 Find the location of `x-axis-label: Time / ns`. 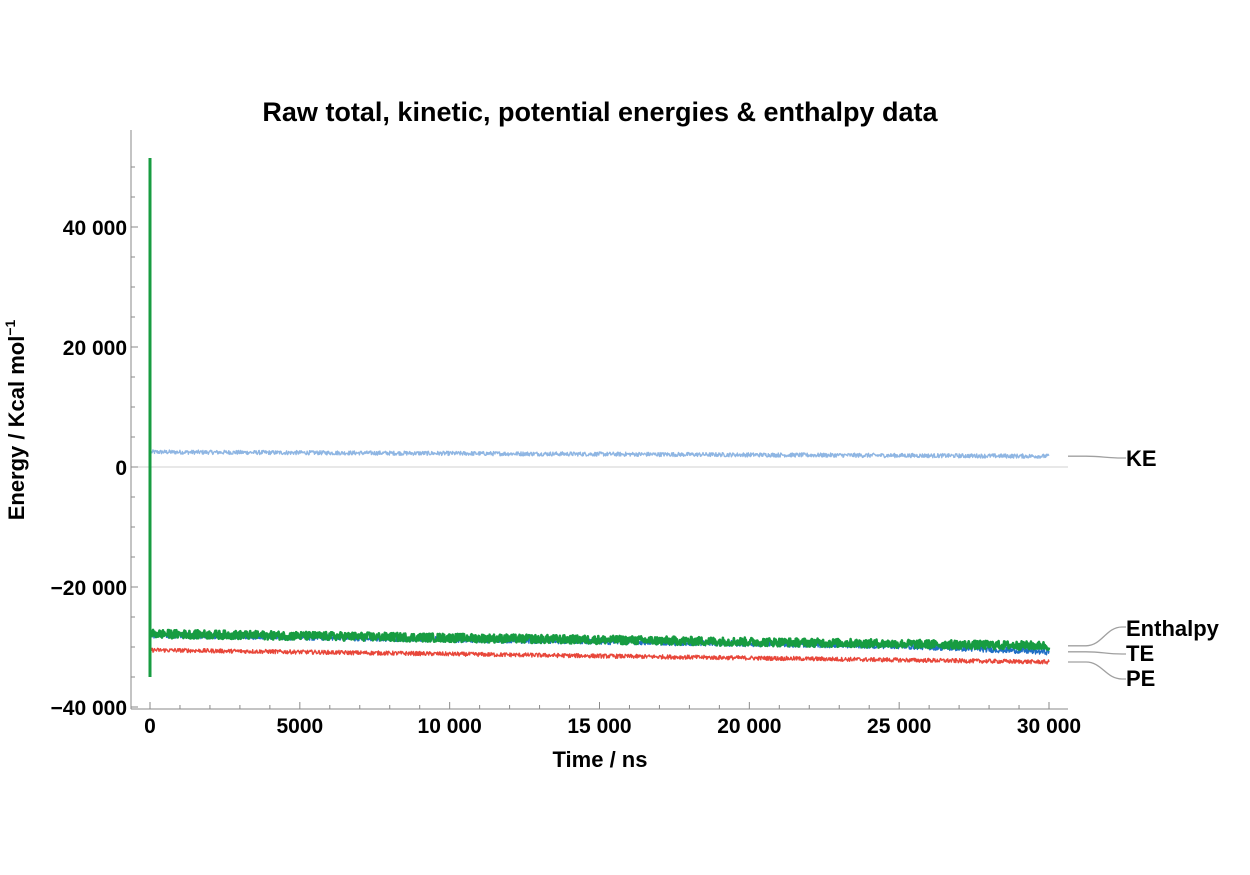

x-axis-label: Time / ns is located at coordinates (600, 759).